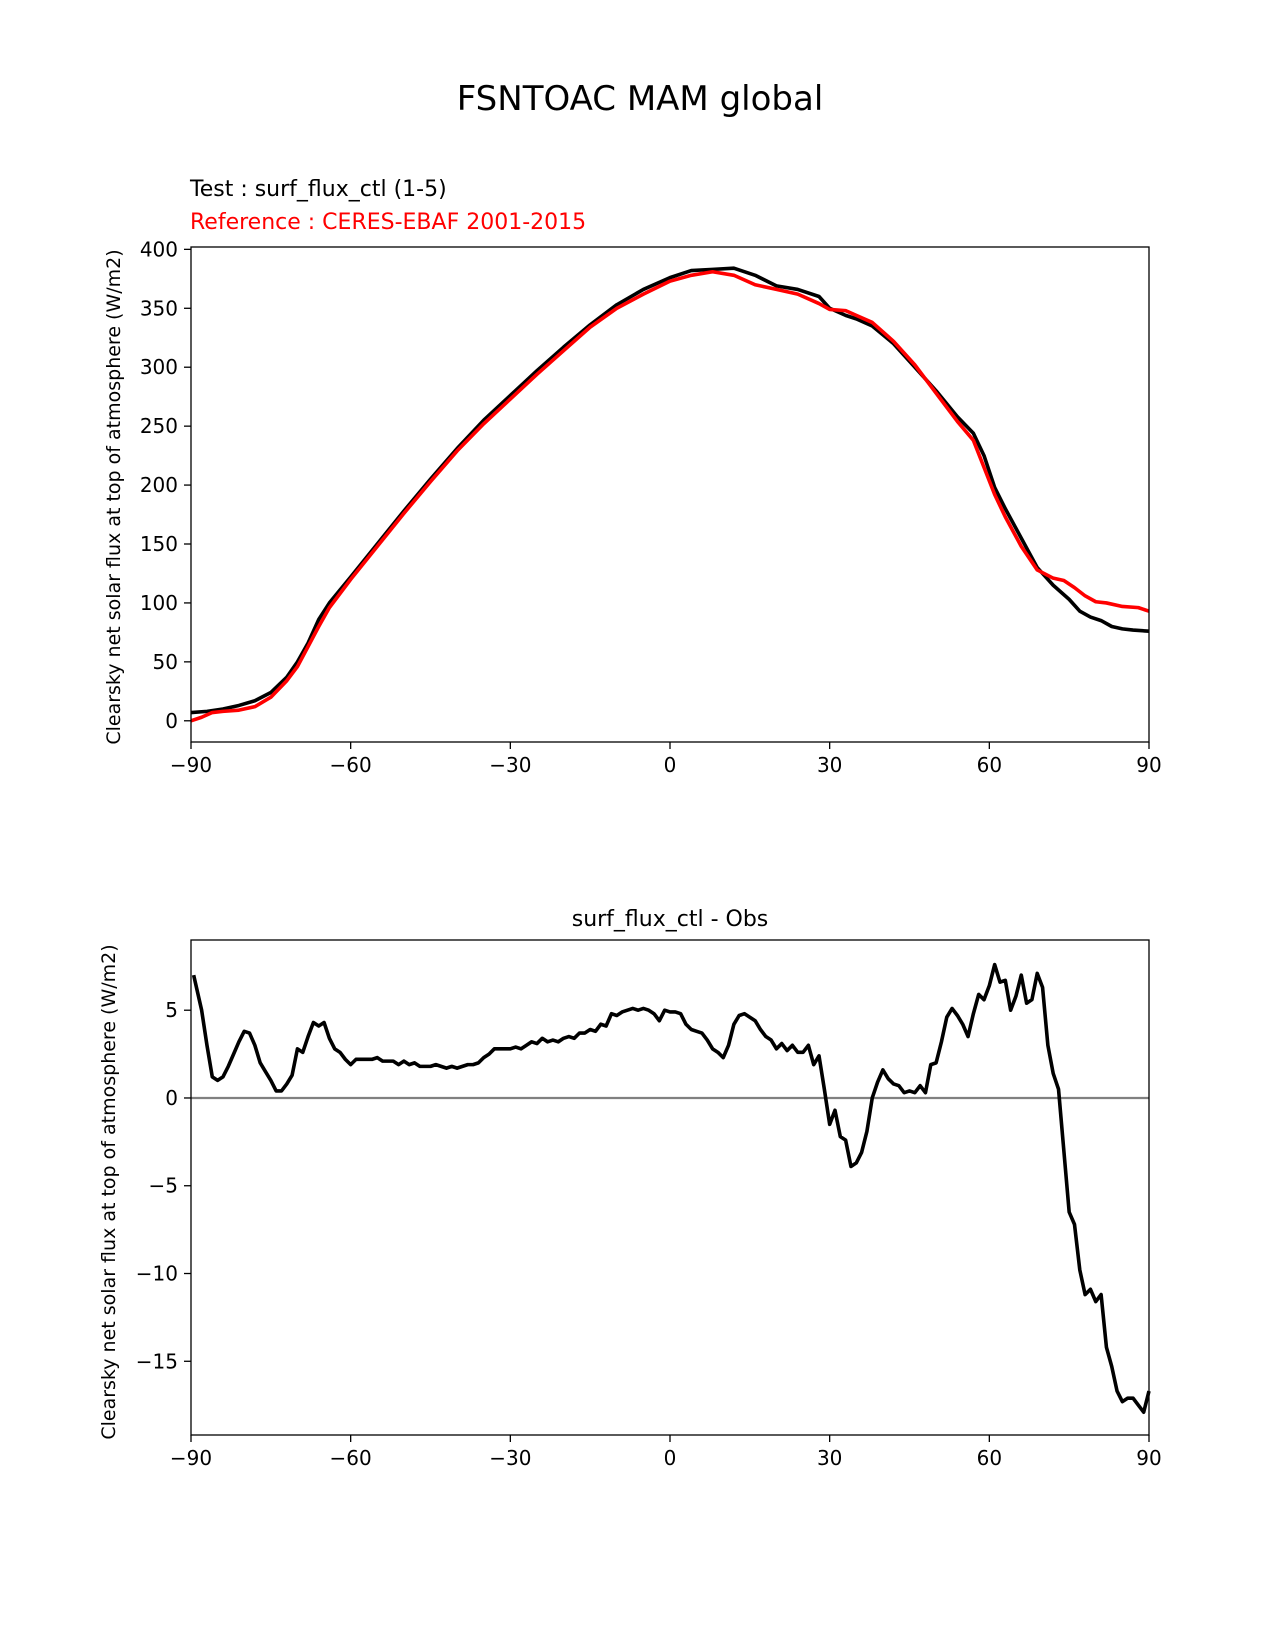  What do you see at coordinates (157, 1274) in the screenshot?
I see `y-tick-label: −10` at bounding box center [157, 1274].